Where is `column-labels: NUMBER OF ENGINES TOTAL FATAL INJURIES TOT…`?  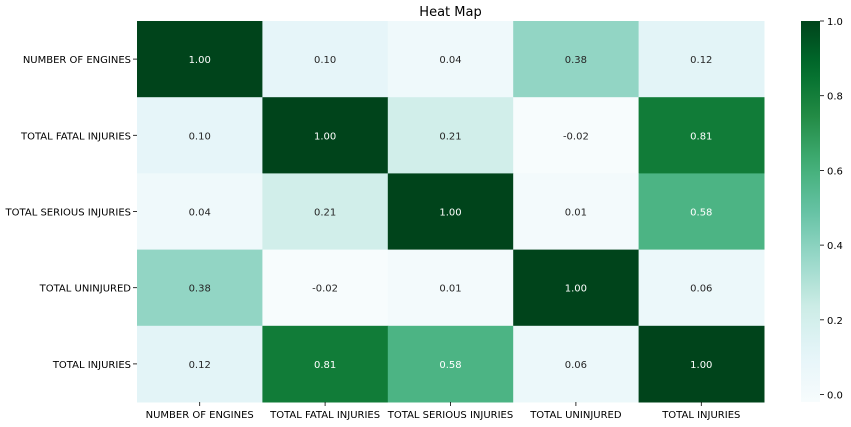
column-labels: NUMBER OF ENGINES TOTAL FATAL INJURIES TOT… is located at coordinates (443, 411).